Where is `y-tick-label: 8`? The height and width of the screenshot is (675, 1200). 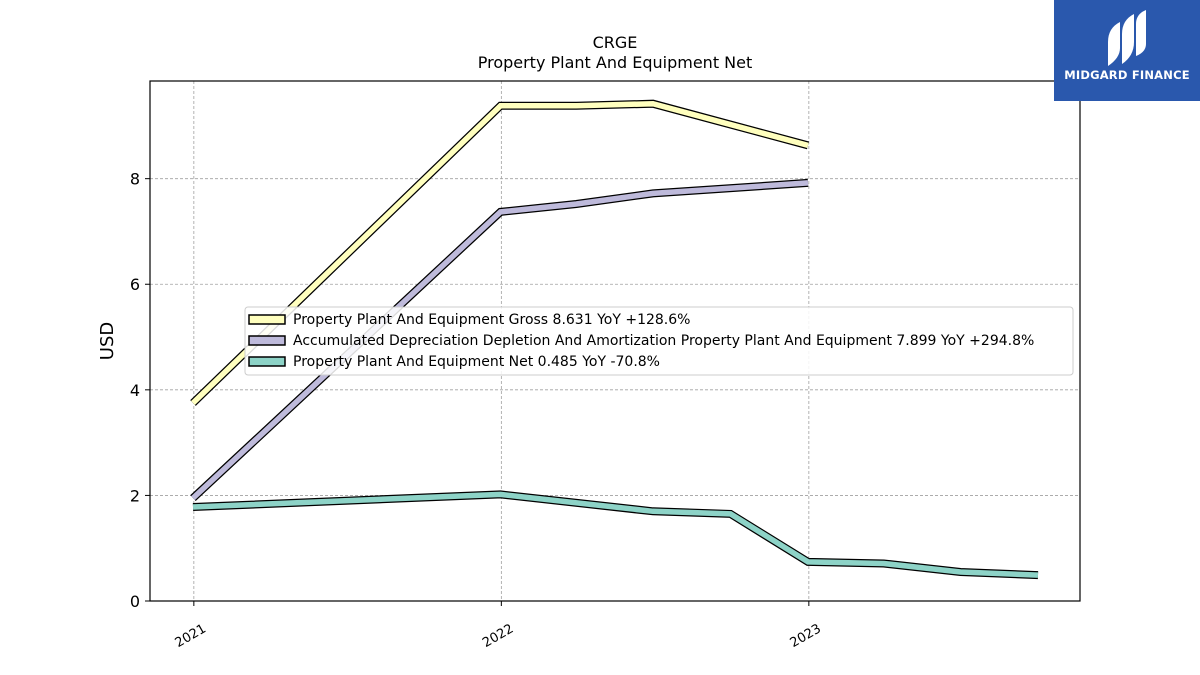 y-tick-label: 8 is located at coordinates (135, 179).